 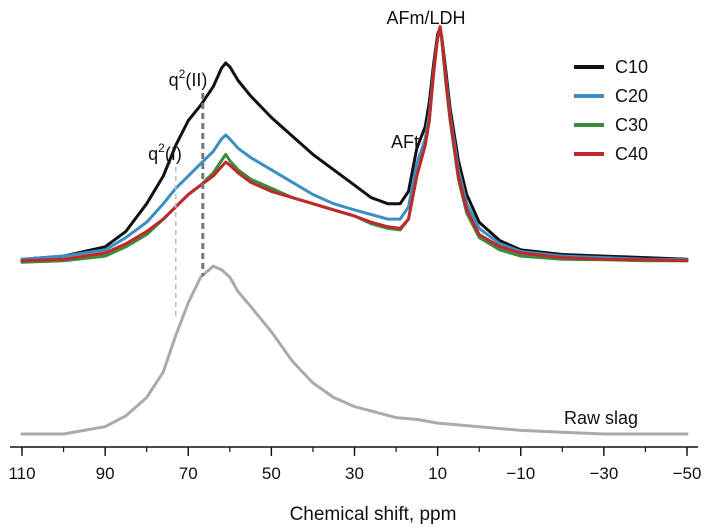 What do you see at coordinates (601, 418) in the screenshot?
I see `raw-slag-label: Raw slag` at bounding box center [601, 418].